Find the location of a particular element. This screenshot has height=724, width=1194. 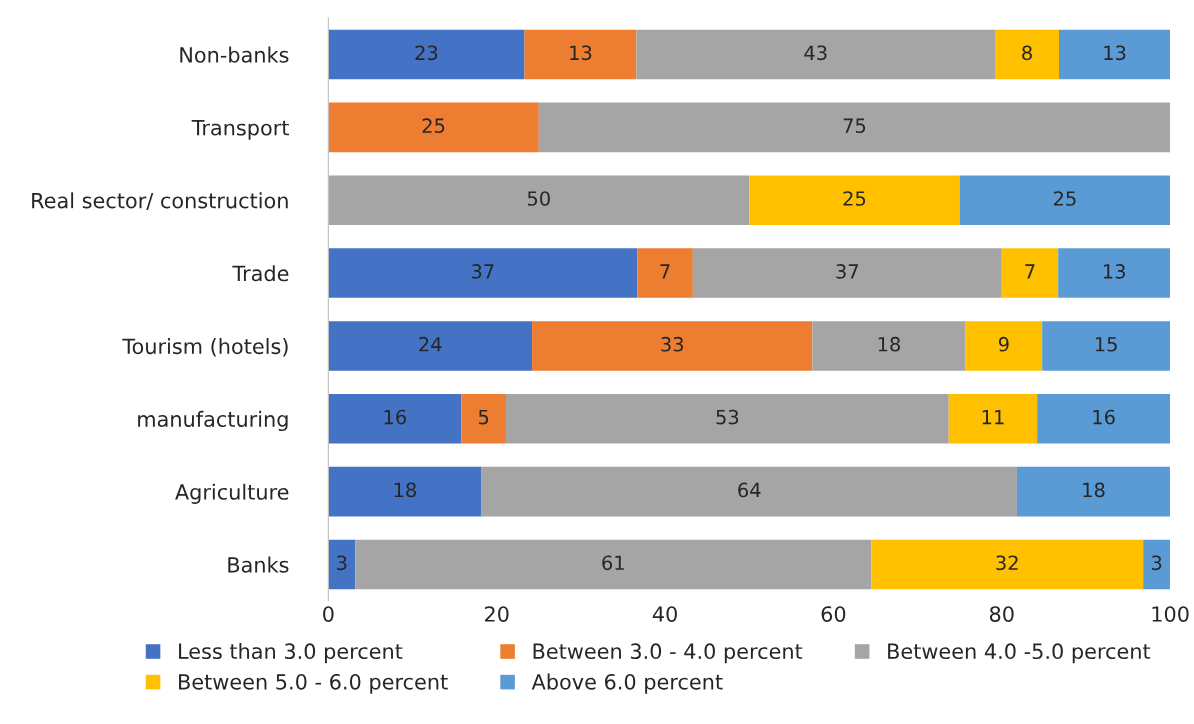

legend-label: Between 4.0 -5.0 percent is located at coordinates (1019, 653).